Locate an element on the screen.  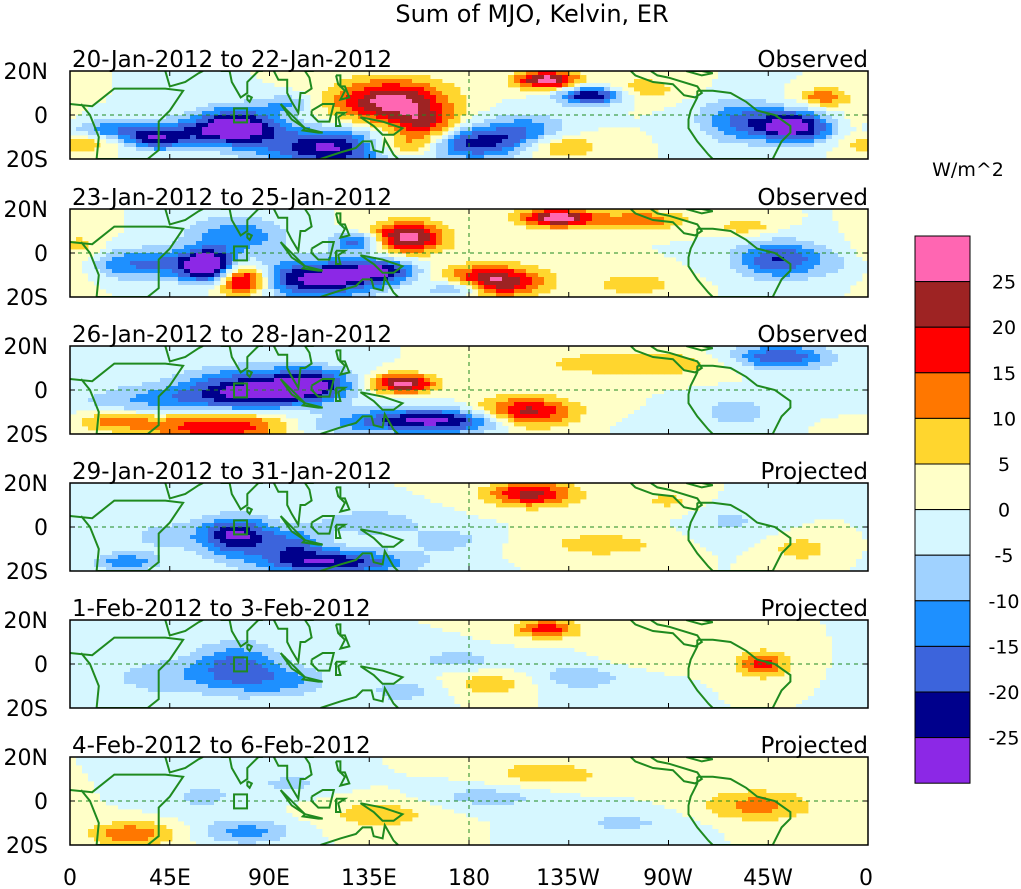
coastline is located at coordinates (699, 74).